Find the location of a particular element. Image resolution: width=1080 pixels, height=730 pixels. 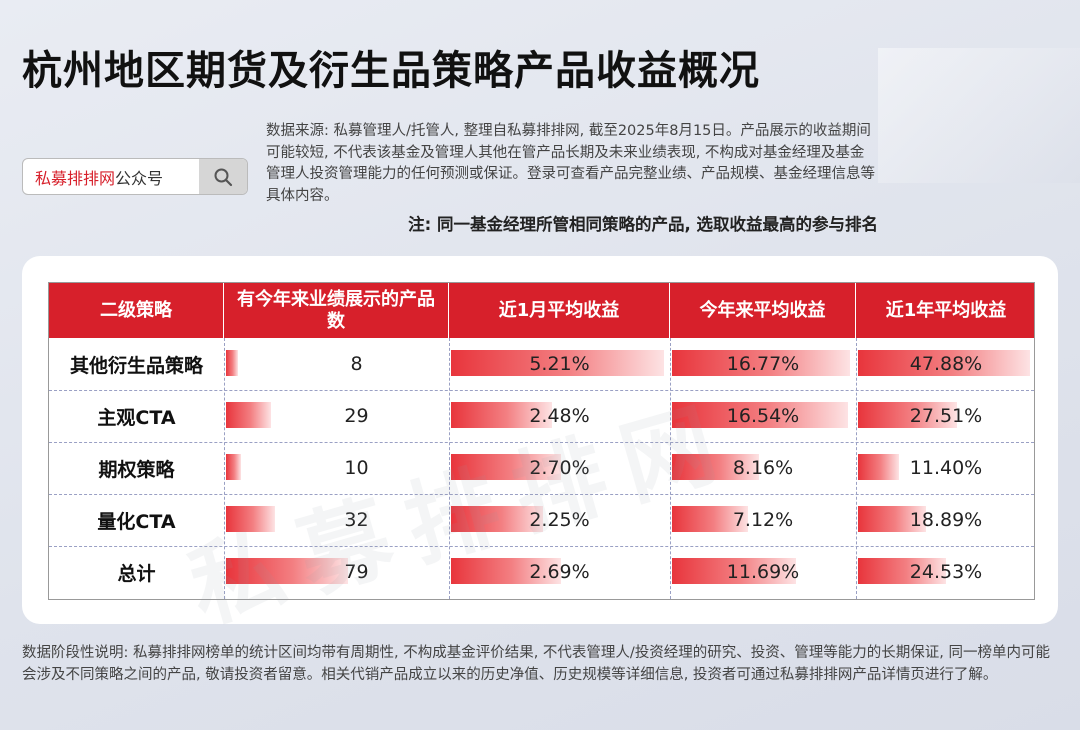

count-cell: 32 is located at coordinates (336, 520).